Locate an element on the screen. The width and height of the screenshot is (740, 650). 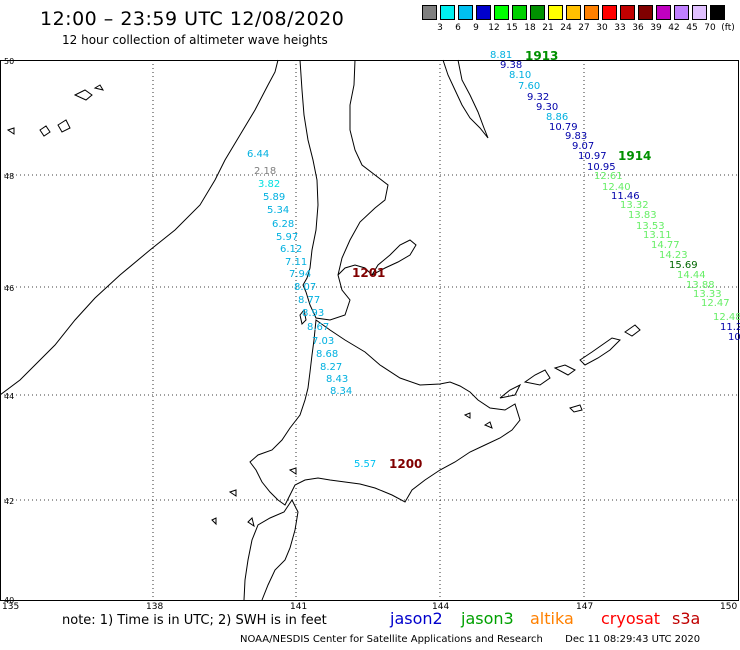
color-scale-legend: 3 6 9 12 15 18 21 24 27 30 33 36 39 42 45 70 (ft) is located at coordinates (578, 25).